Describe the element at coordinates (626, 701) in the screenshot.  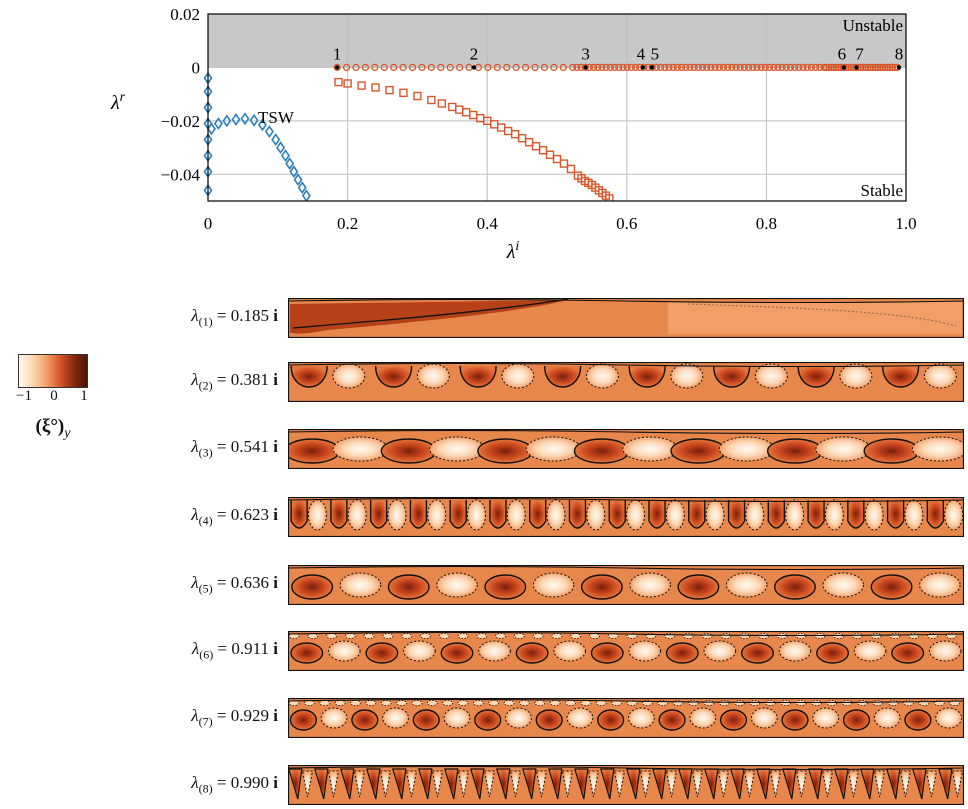
I see `mode-free-surface` at that location.